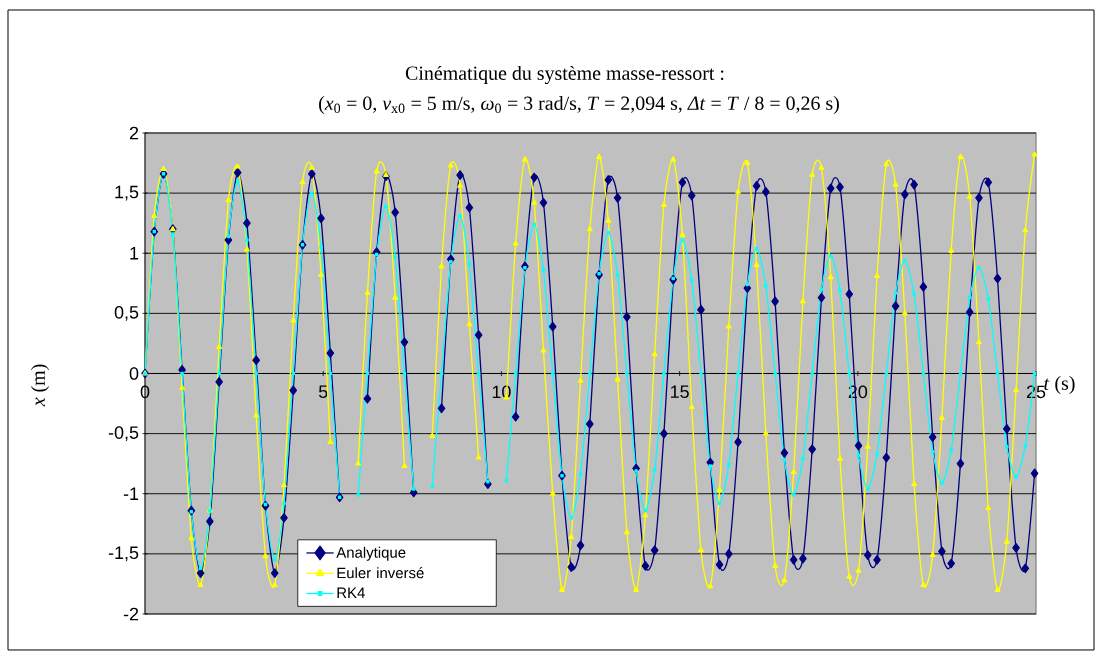  Describe the element at coordinates (40, 385) in the screenshot. I see `y-axis-title: x (m)` at that location.